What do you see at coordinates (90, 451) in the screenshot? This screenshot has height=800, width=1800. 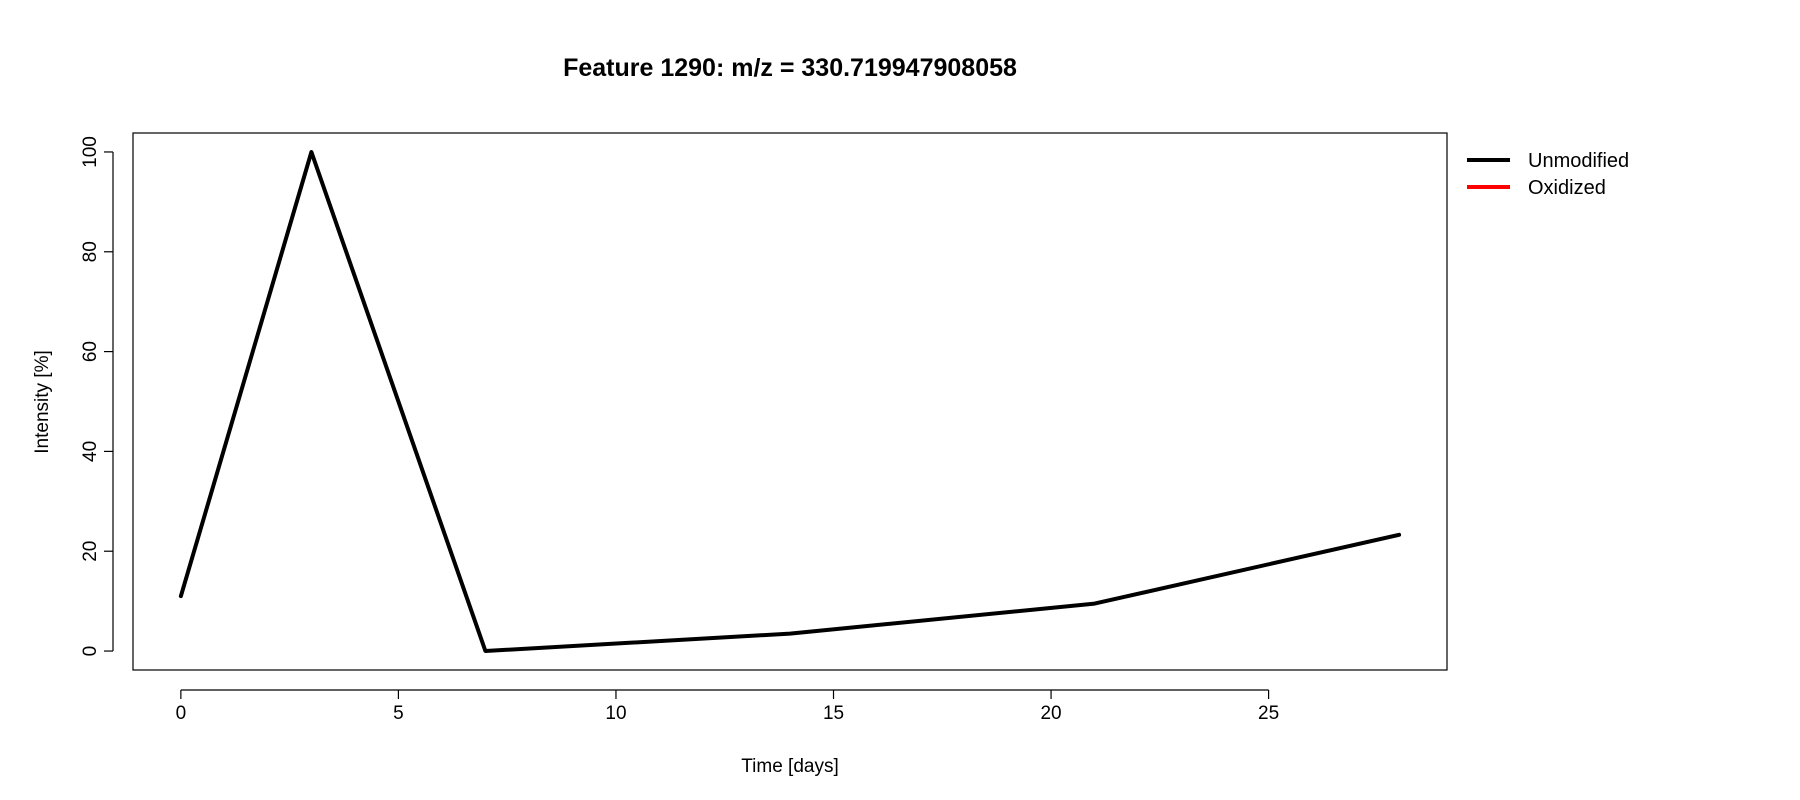 I see `y-tick-label: 40` at bounding box center [90, 451].